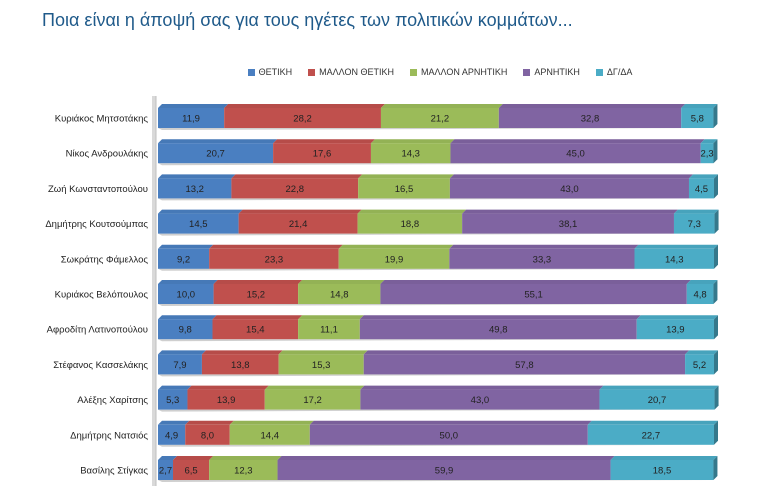 The width and height of the screenshot is (760, 486). I want to click on data-label: 21,2, so click(440, 119).